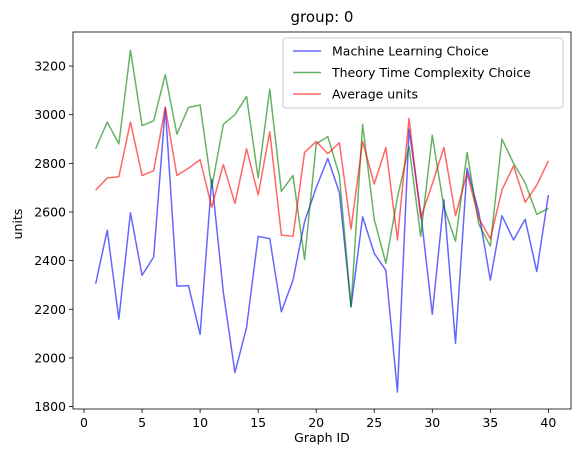 Image resolution: width=580 pixels, height=455 pixels. Describe the element at coordinates (50, 357) in the screenshot. I see `y-tick-label: 2000` at that location.